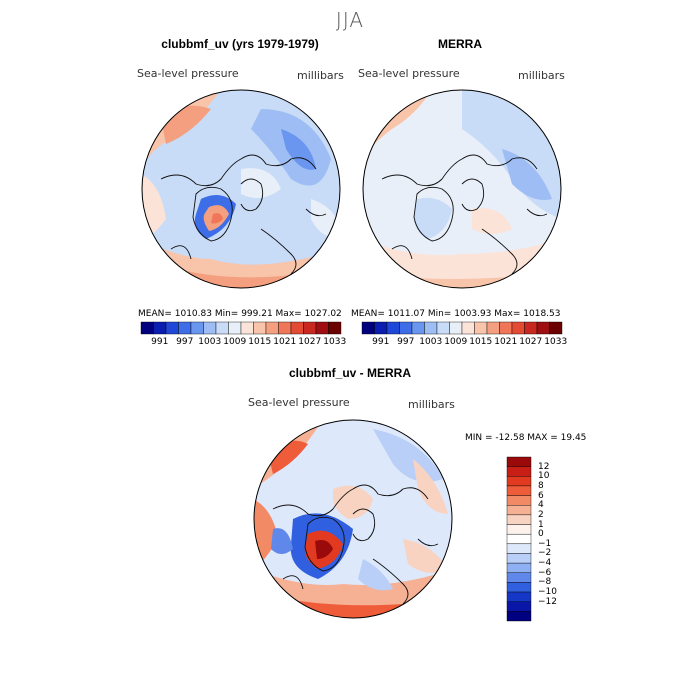 This screenshot has width=700, height=700. I want to click on colorbar-tick-label: 991, so click(381, 342).